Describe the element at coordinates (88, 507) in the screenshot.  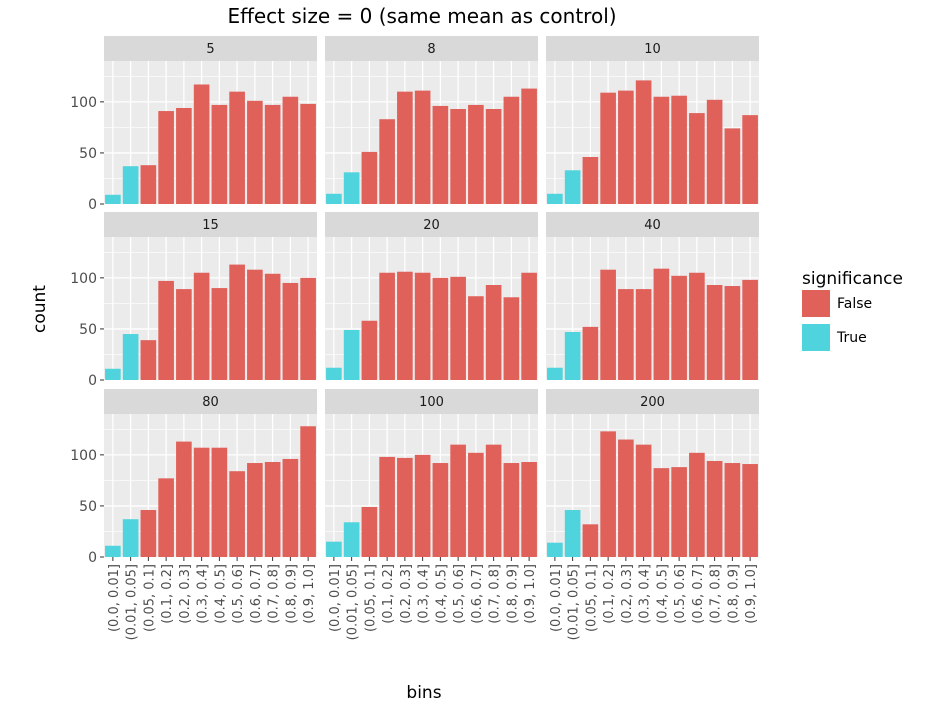
I see `y-tick-label: 50` at that location.